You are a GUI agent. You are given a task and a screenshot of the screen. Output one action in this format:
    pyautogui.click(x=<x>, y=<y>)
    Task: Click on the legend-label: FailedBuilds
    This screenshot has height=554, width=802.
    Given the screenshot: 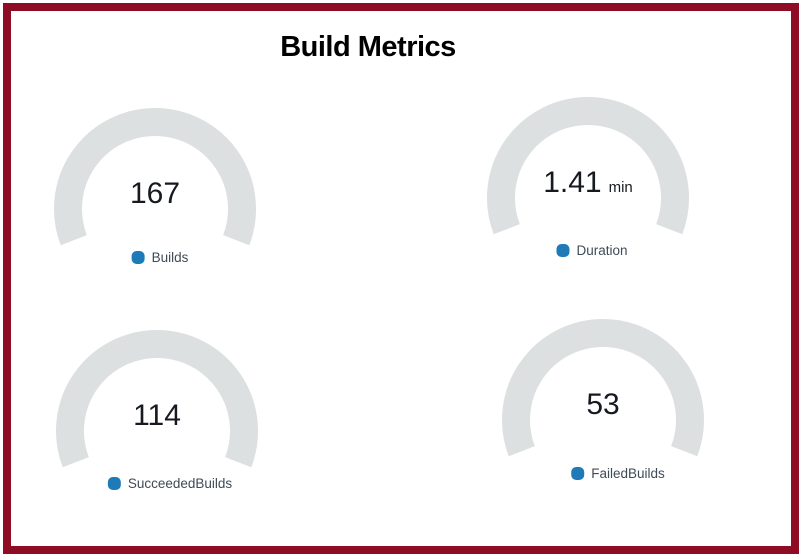 What is the action you would take?
    pyautogui.click(x=628, y=473)
    